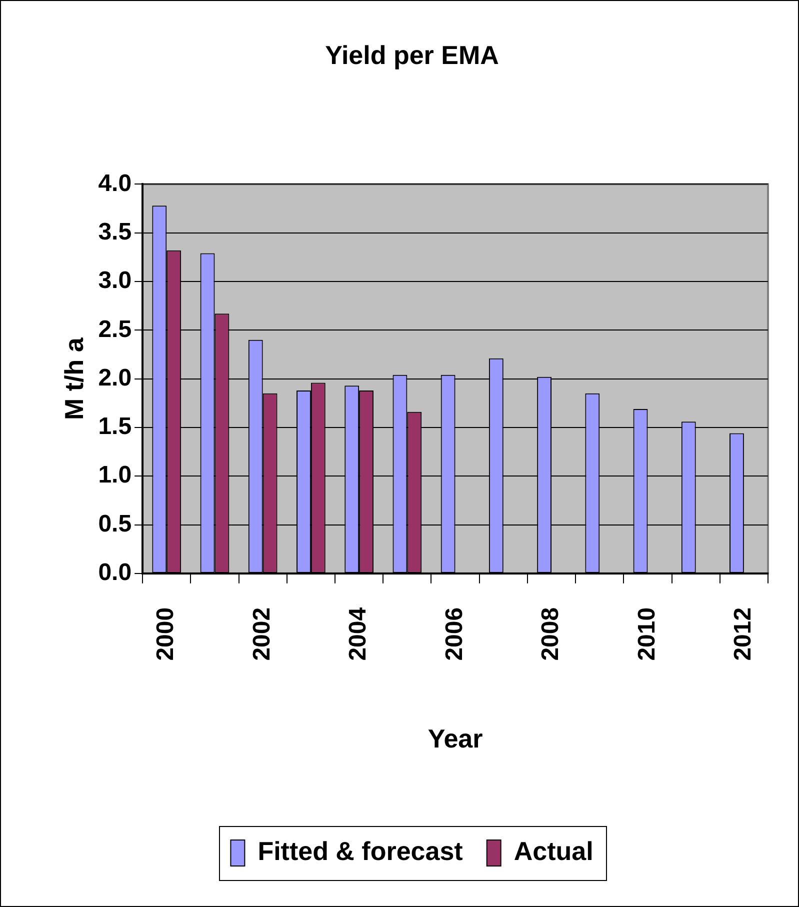 This screenshot has width=799, height=907. I want to click on y-tick-label: 3.5, so click(115, 232).